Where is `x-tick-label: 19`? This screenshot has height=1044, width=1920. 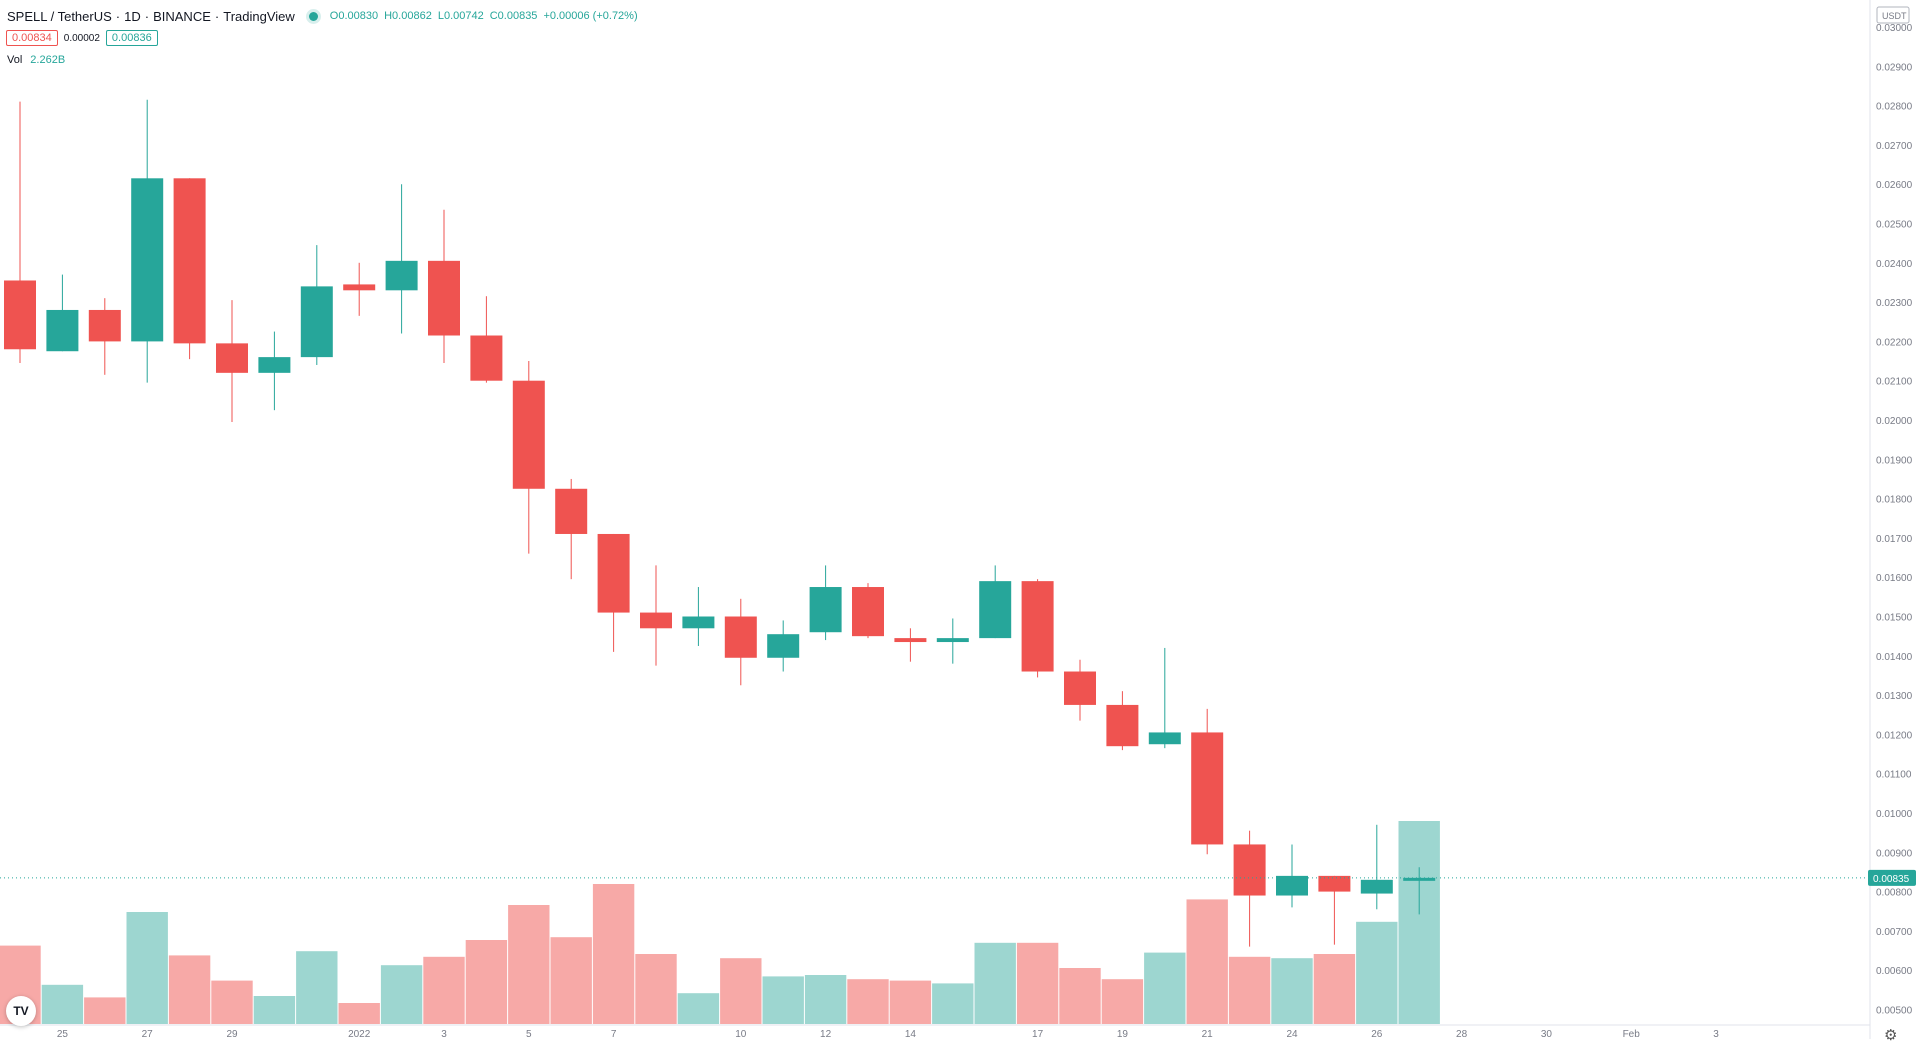
x-tick-label: 19 is located at coordinates (1123, 1034).